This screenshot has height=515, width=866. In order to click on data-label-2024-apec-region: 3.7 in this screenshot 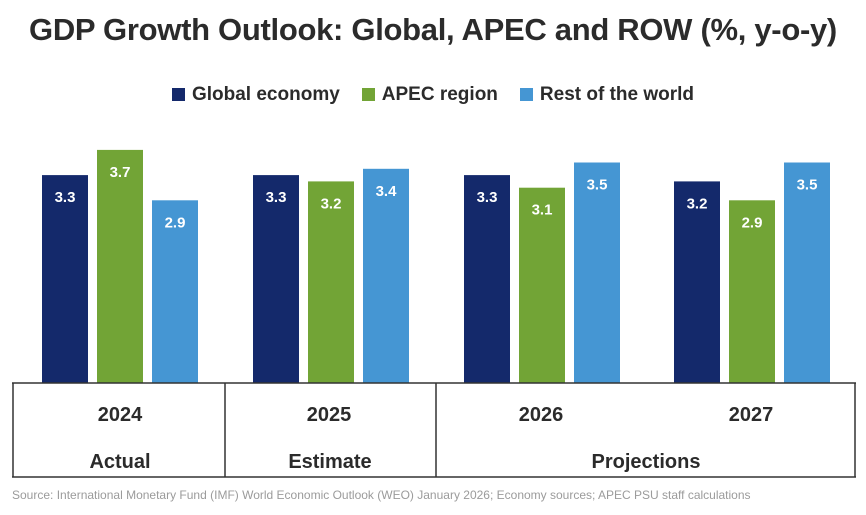, I will do `click(120, 172)`.